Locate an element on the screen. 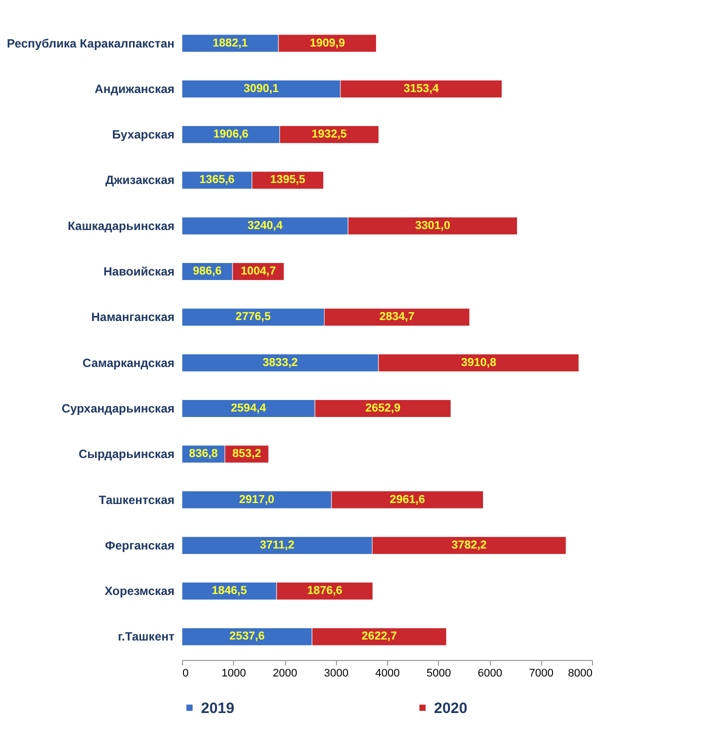 This screenshot has width=703, height=752. data-label: 1876,6 is located at coordinates (324, 591).